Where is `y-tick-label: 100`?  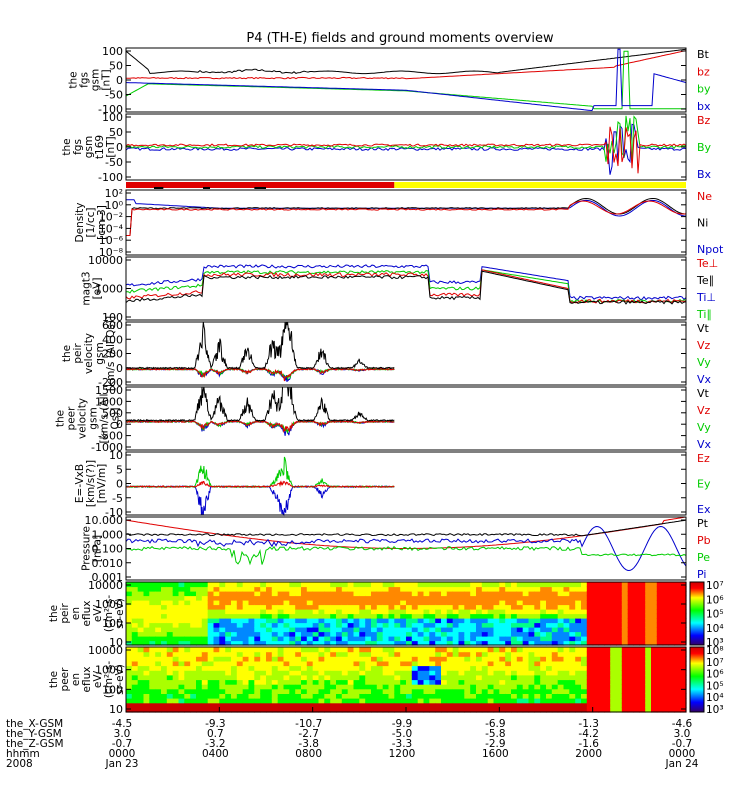
y-tick-label: 100 is located at coordinates (112, 51).